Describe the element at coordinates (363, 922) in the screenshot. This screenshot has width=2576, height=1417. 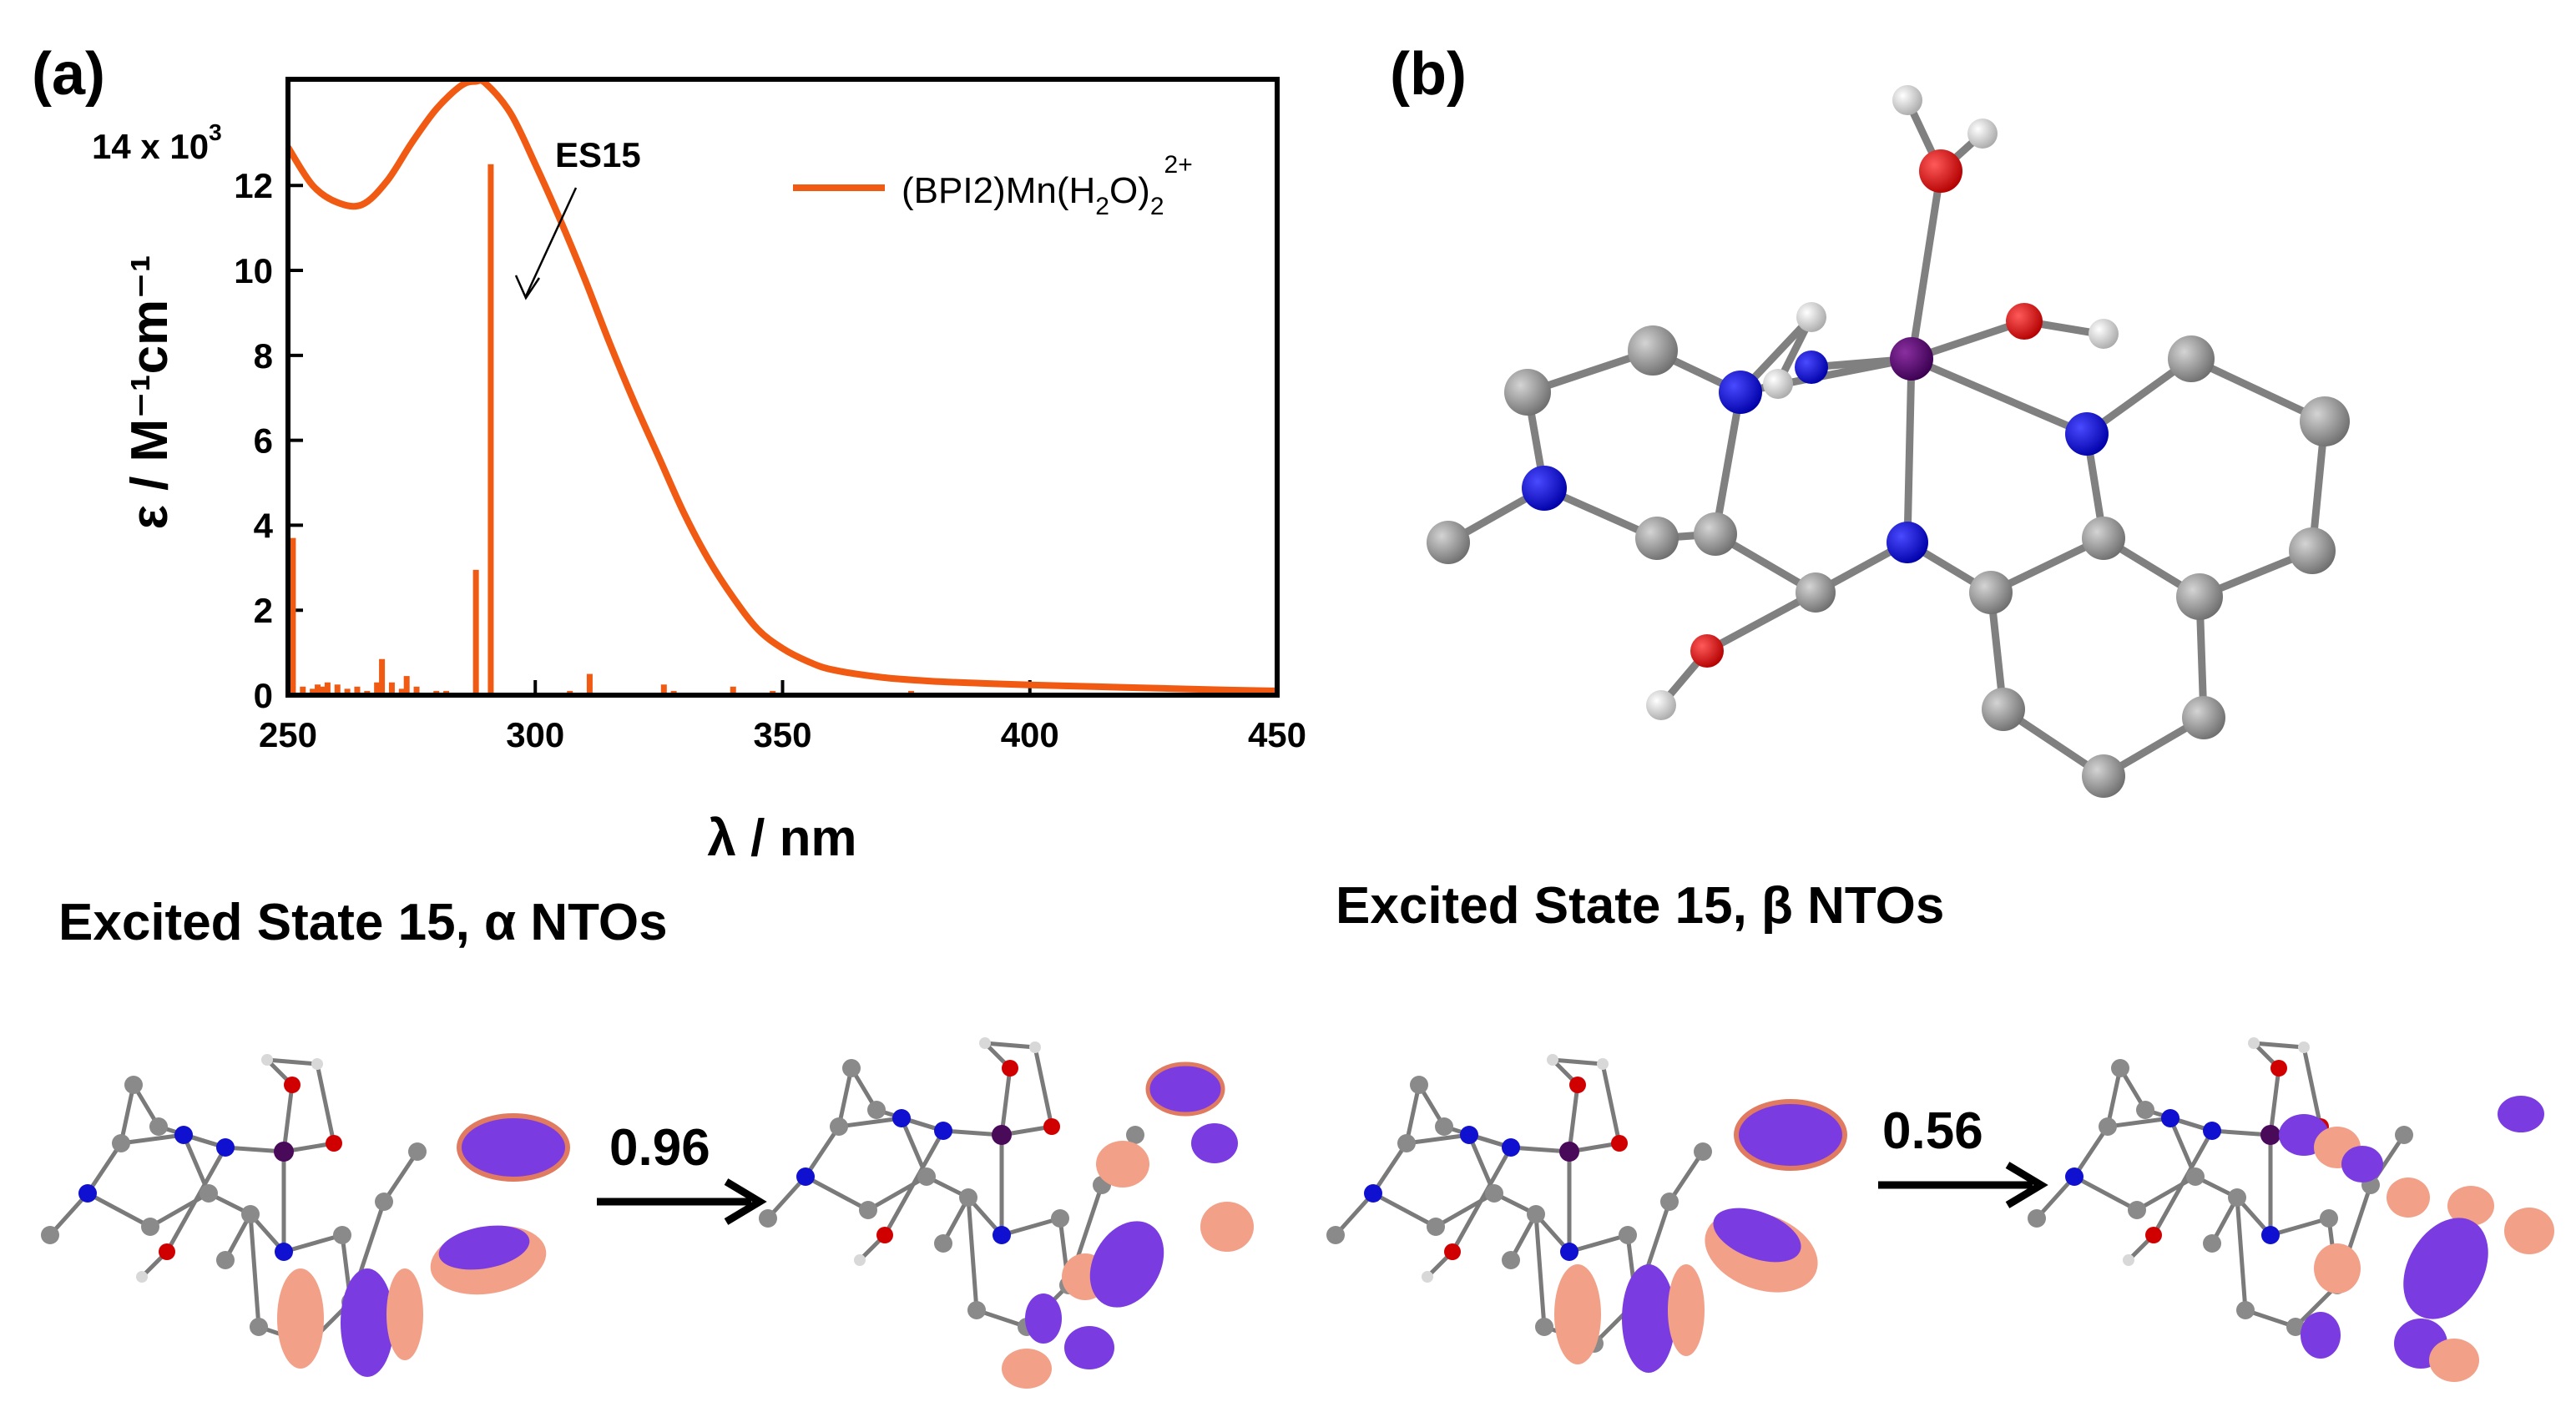
I see `alpha-nto-title: Excited State 15, α NTOs` at that location.